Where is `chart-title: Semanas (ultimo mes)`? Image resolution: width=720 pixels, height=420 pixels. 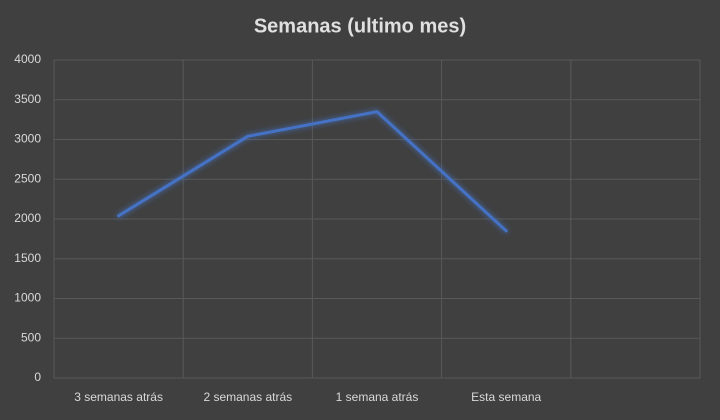 chart-title: Semanas (ultimo mes) is located at coordinates (360, 26).